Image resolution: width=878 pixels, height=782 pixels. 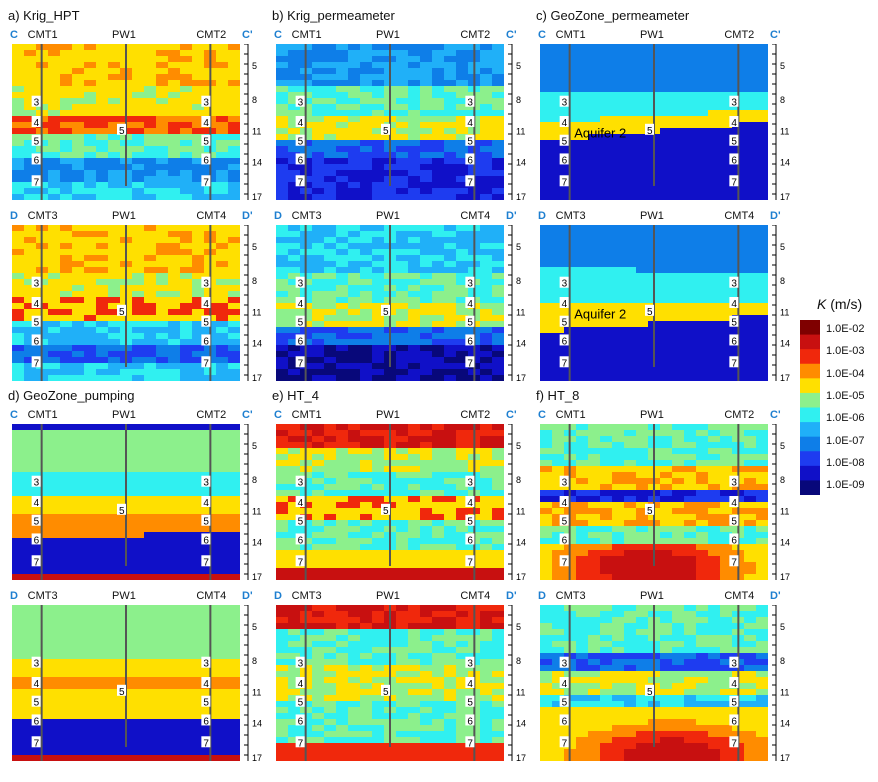 I want to click on legend-title: K (m/s), so click(x=839, y=304).